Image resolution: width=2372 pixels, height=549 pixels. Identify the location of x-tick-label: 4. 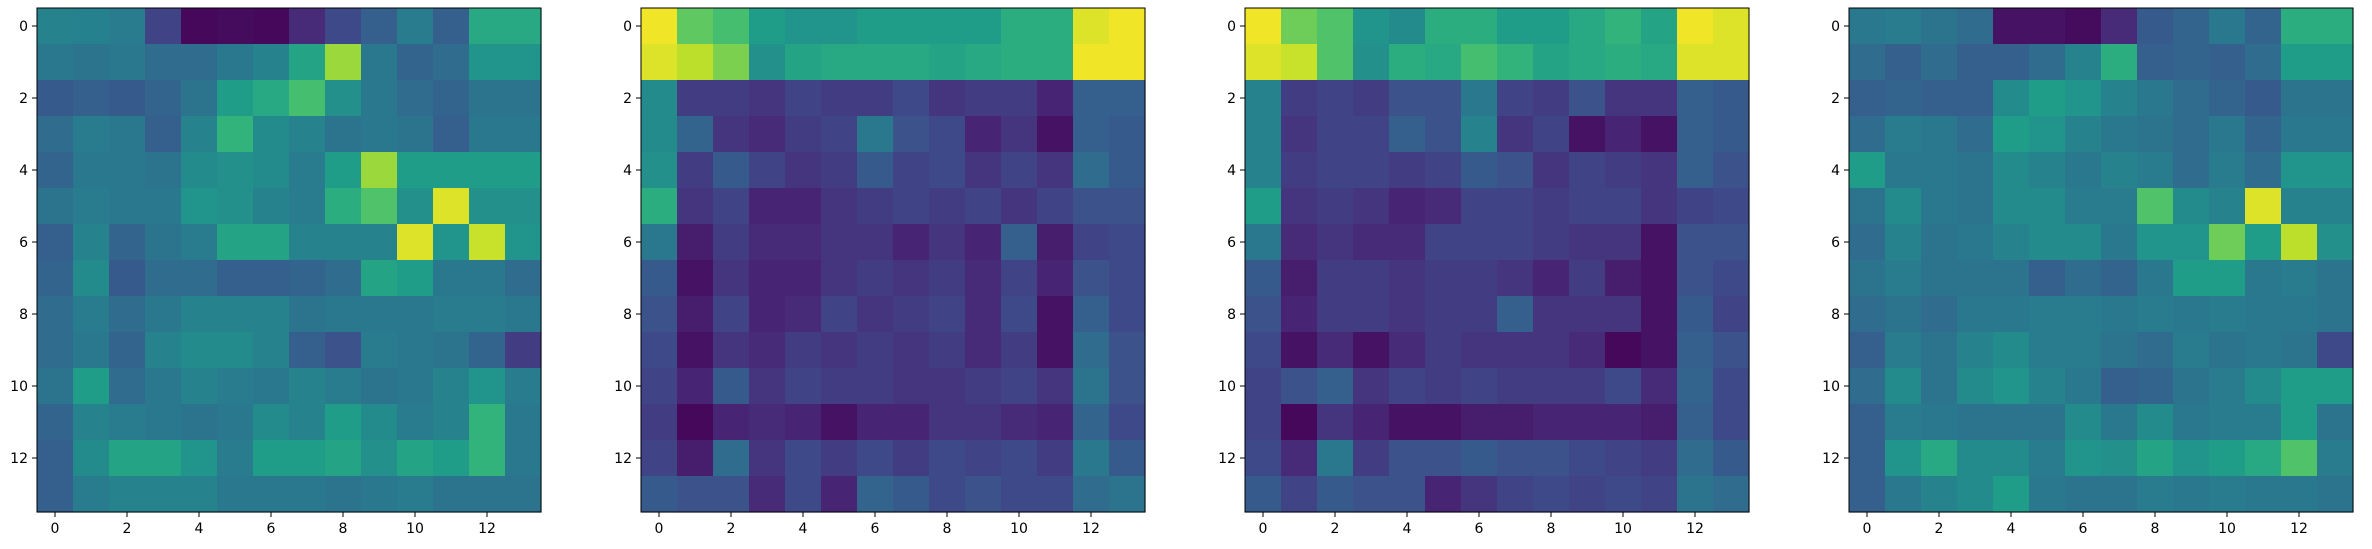
(2011, 529).